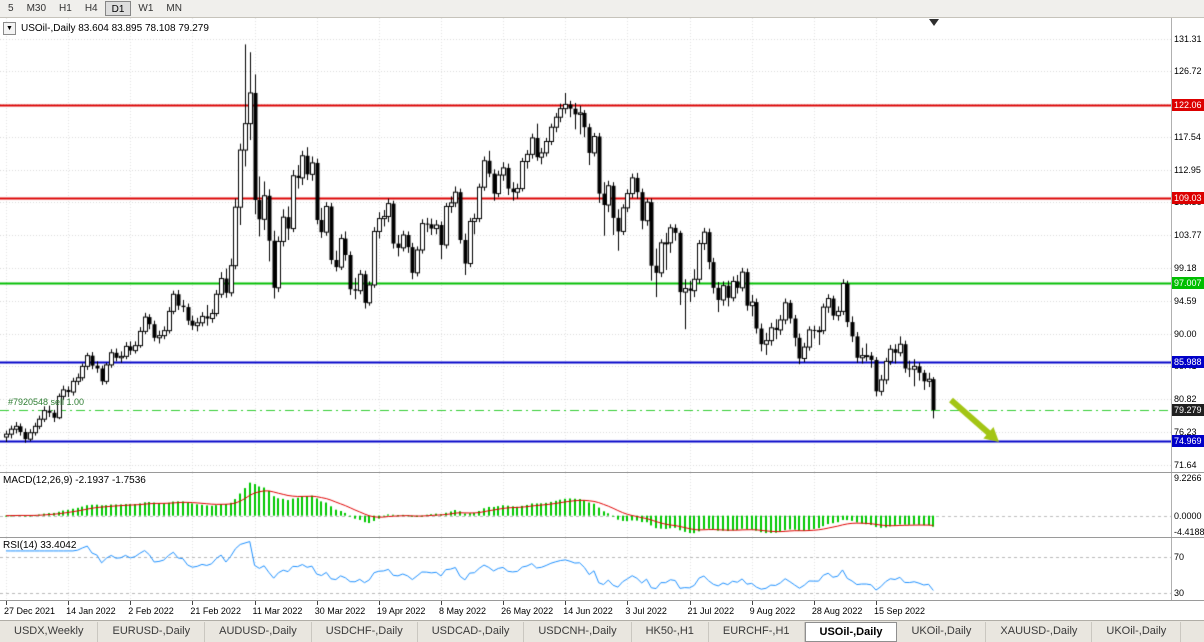 This screenshot has height=642, width=1204. I want to click on price-level-tag: 79.279, so click(1188, 410).